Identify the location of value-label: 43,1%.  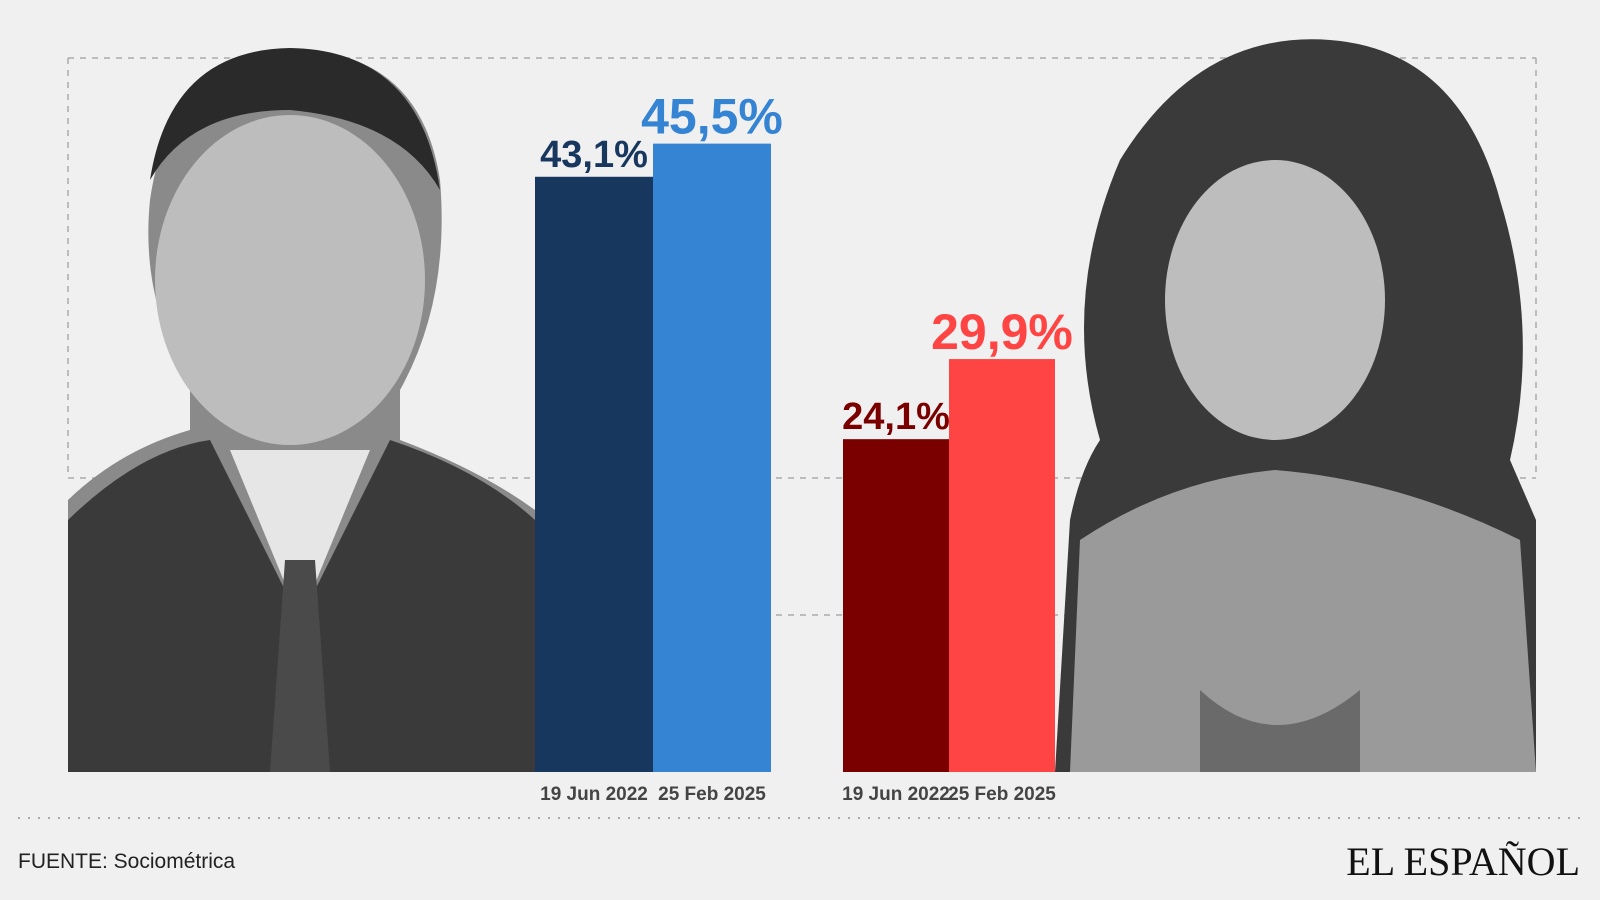
(594, 155).